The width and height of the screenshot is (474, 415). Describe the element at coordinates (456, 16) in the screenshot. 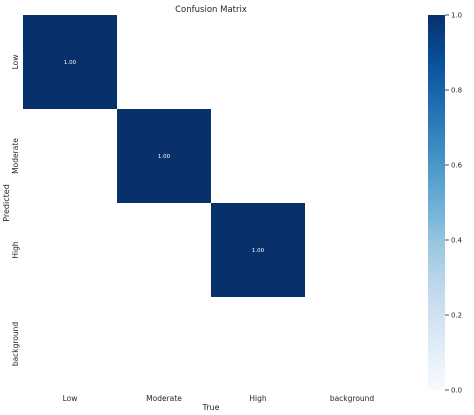

I see `colorbar-tick-label: 1.0` at that location.